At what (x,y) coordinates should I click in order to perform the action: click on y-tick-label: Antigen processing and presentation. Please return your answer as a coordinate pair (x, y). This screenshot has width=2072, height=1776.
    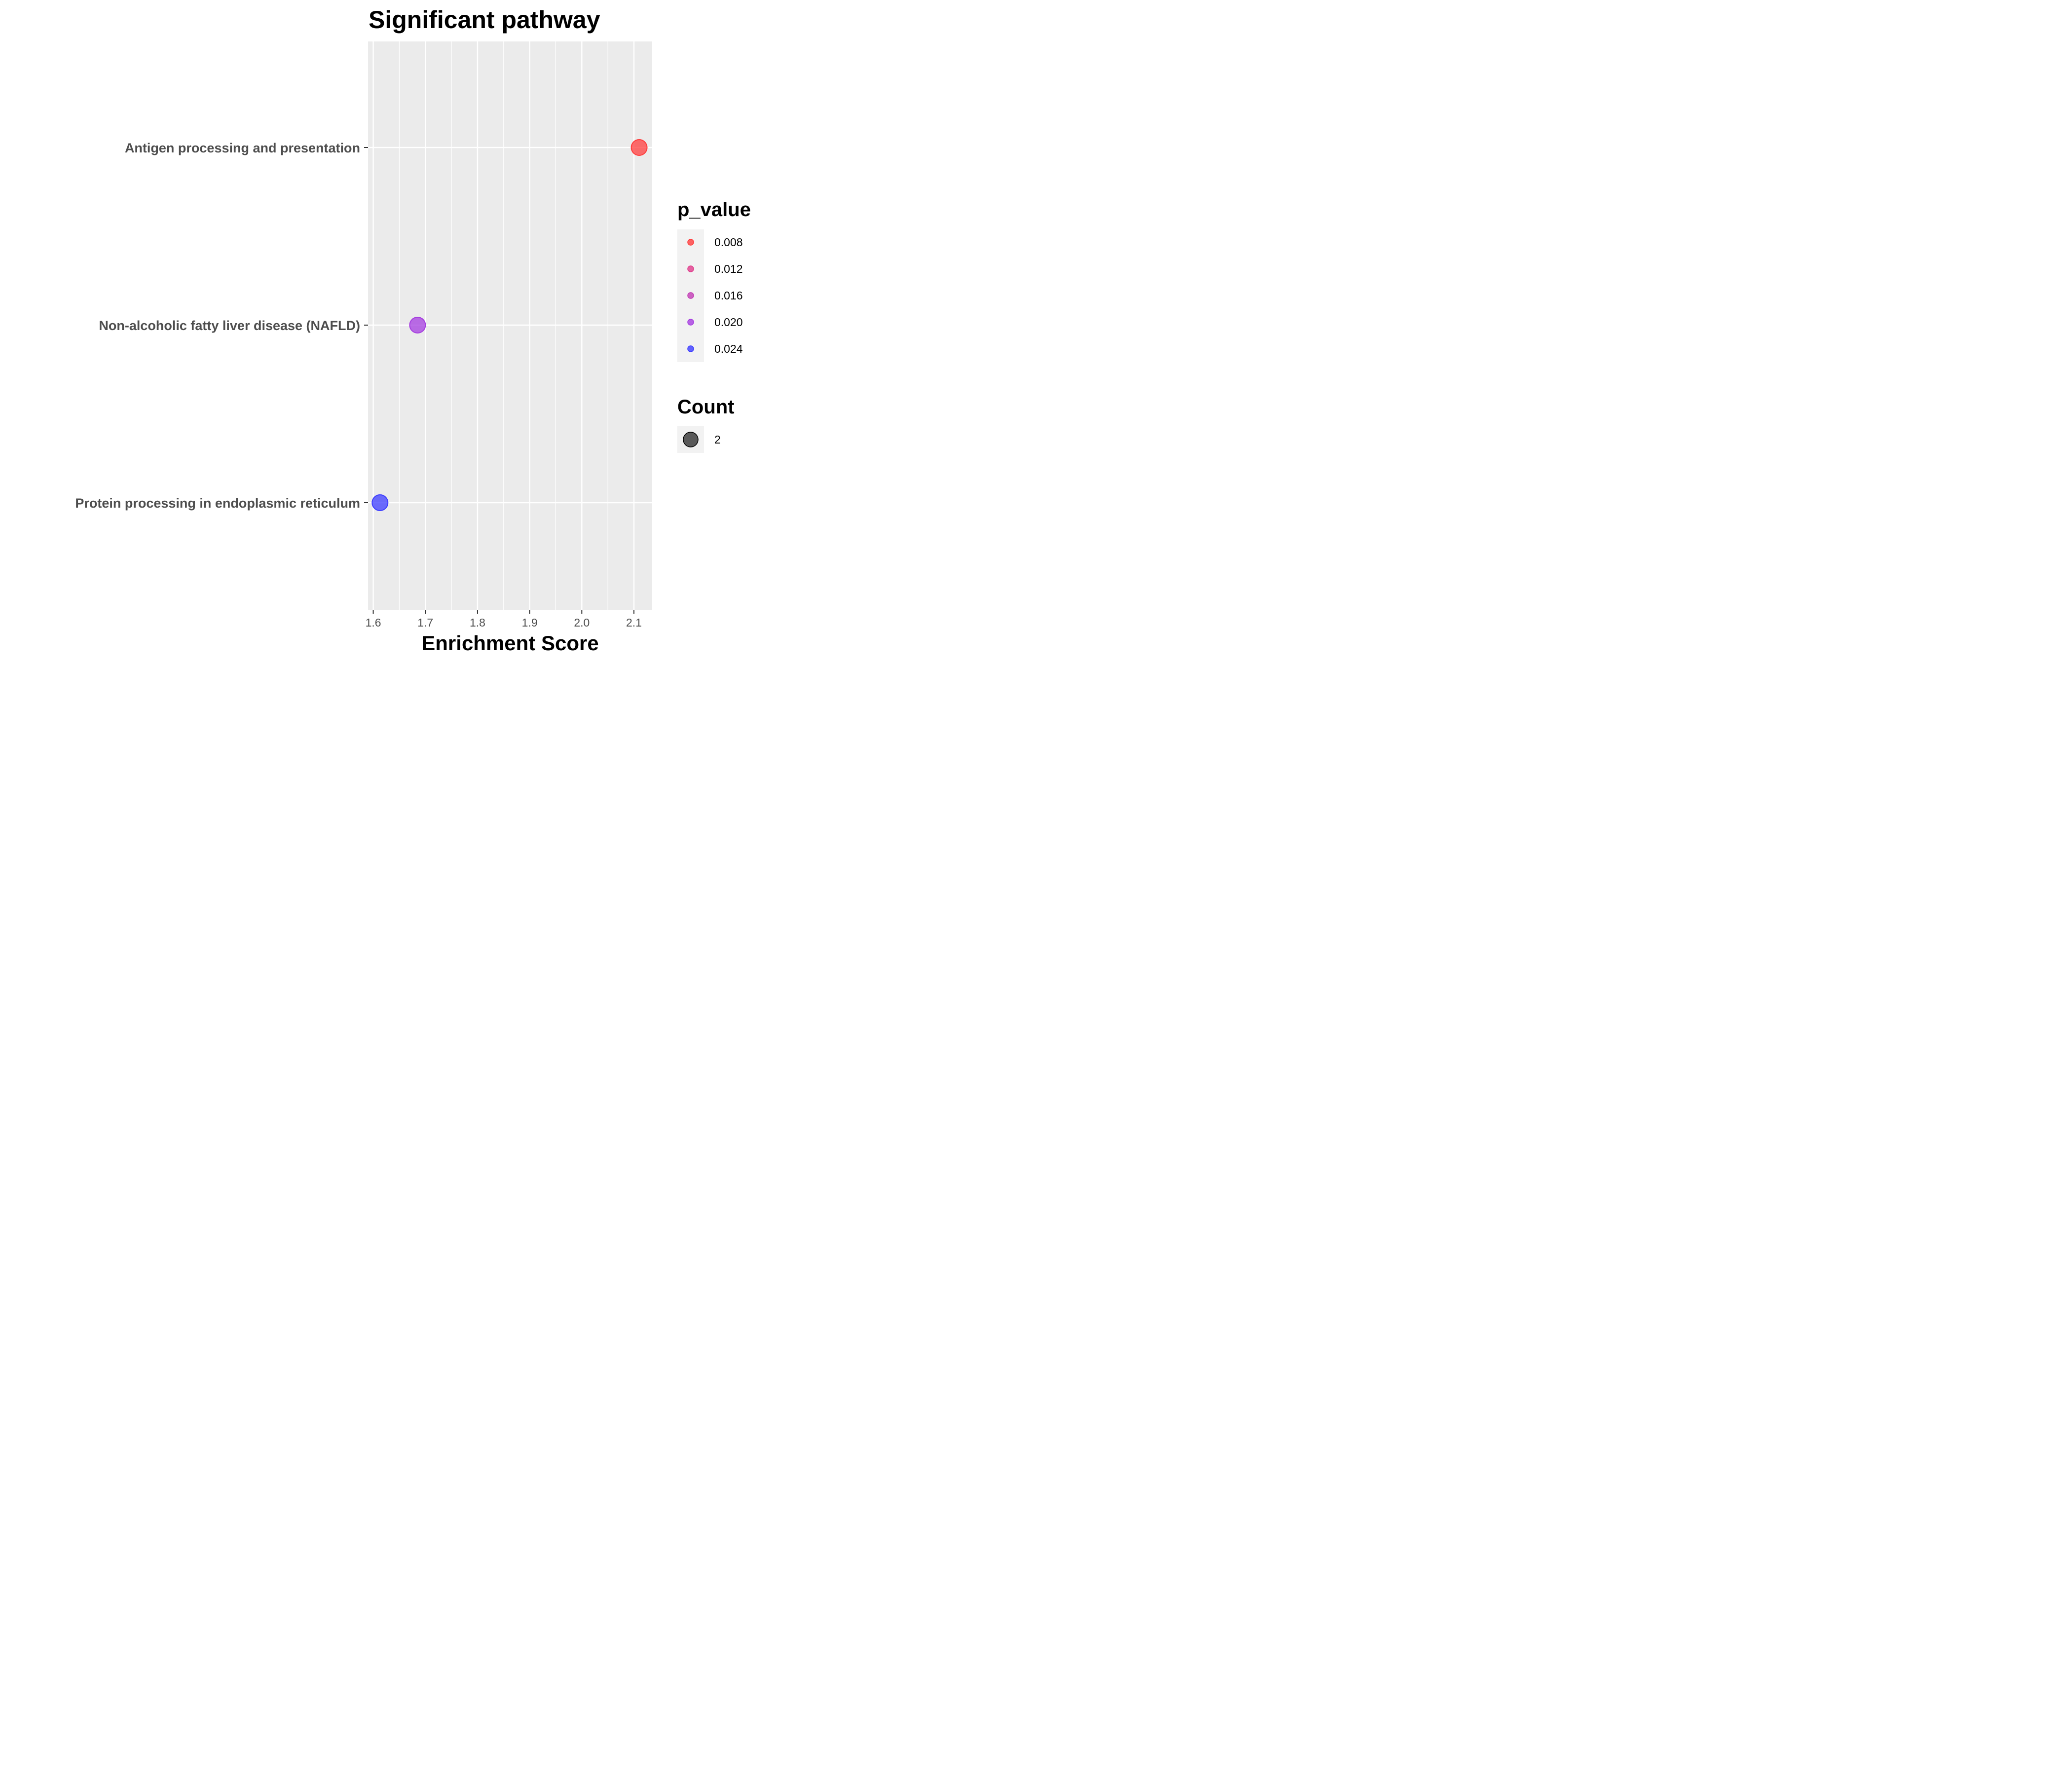
    Looking at the image, I should click on (243, 148).